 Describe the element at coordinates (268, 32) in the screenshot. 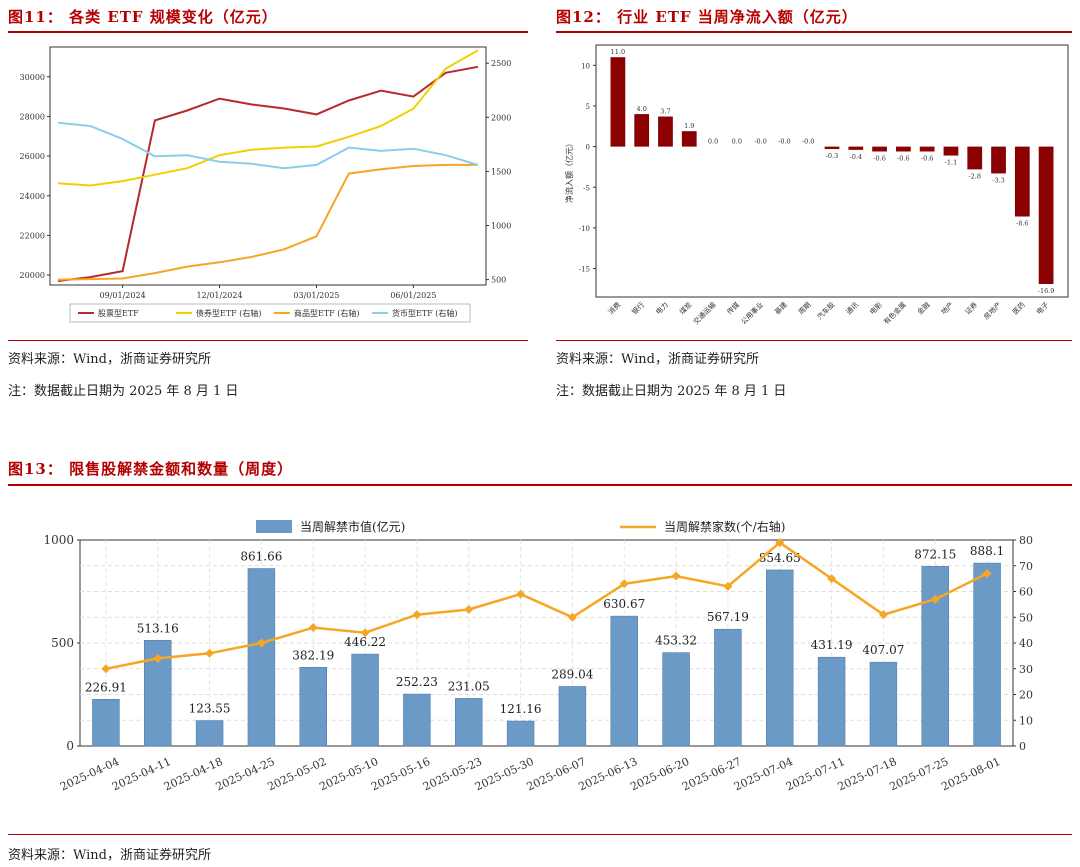

I see `fig11-title-rule` at that location.